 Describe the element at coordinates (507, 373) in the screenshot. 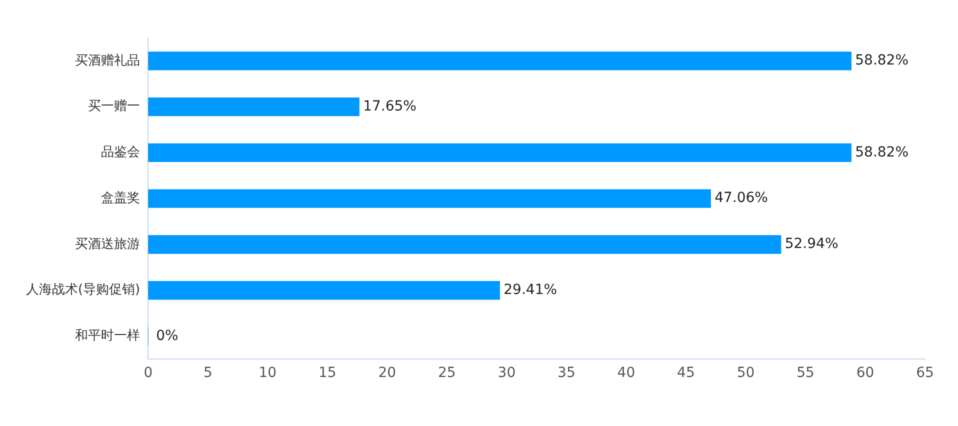

I see `x-tick-label: 30` at that location.